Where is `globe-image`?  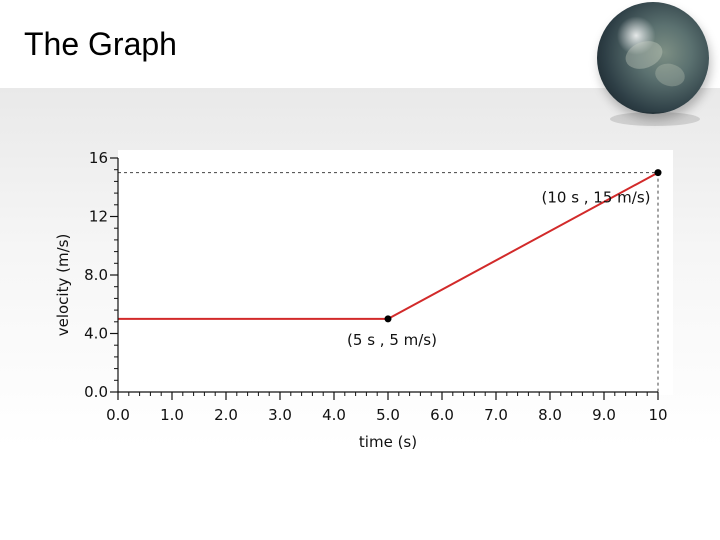
globe-image is located at coordinates (653, 58).